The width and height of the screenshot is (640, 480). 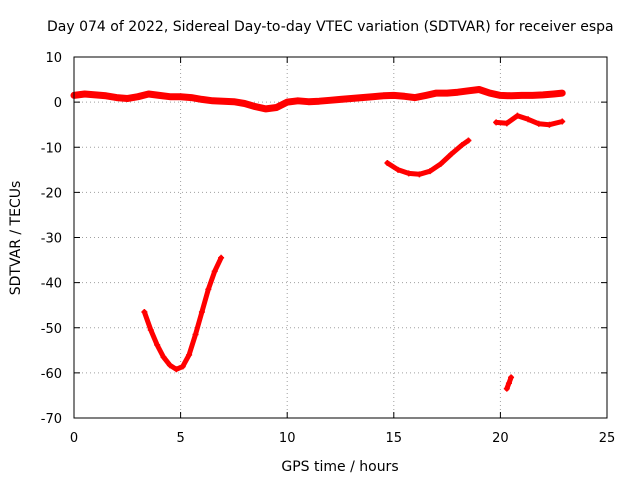 What do you see at coordinates (53, 58) in the screenshot?
I see `y-tick-label: 10` at bounding box center [53, 58].